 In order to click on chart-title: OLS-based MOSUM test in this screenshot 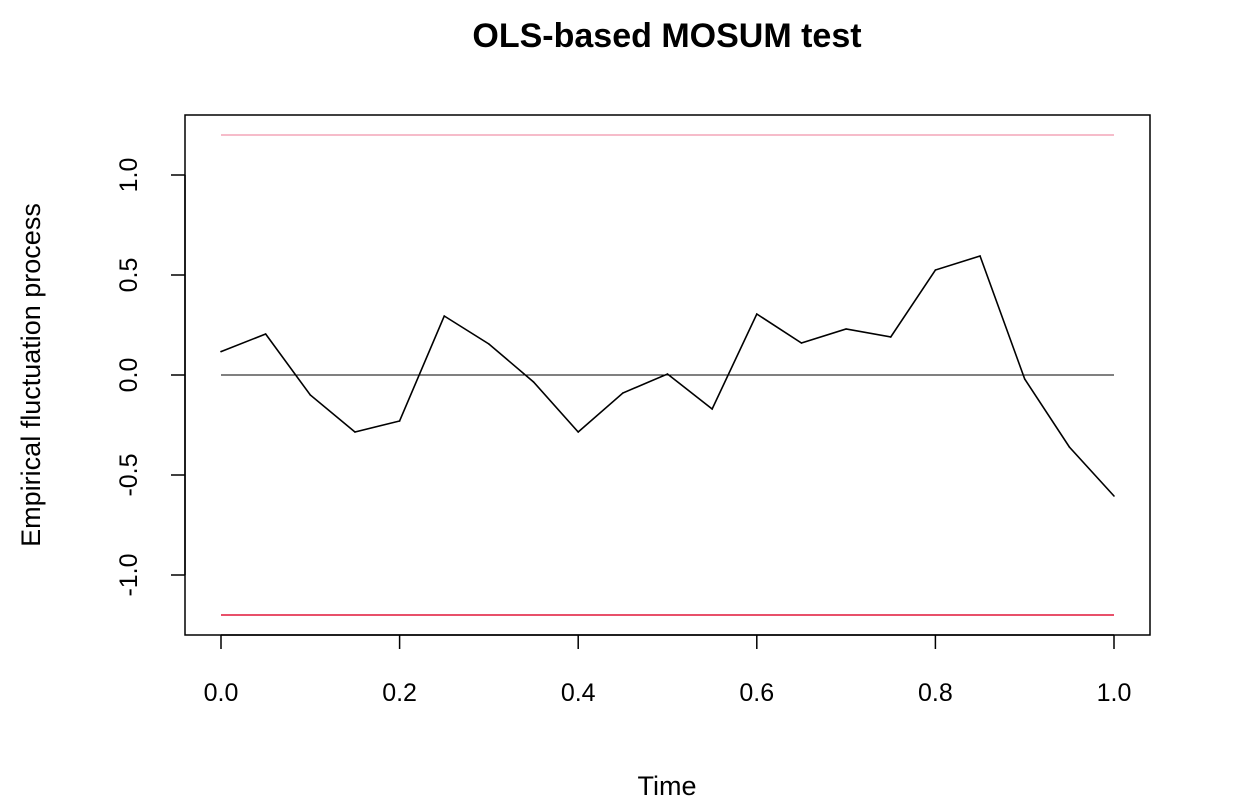, I will do `click(666, 36)`.